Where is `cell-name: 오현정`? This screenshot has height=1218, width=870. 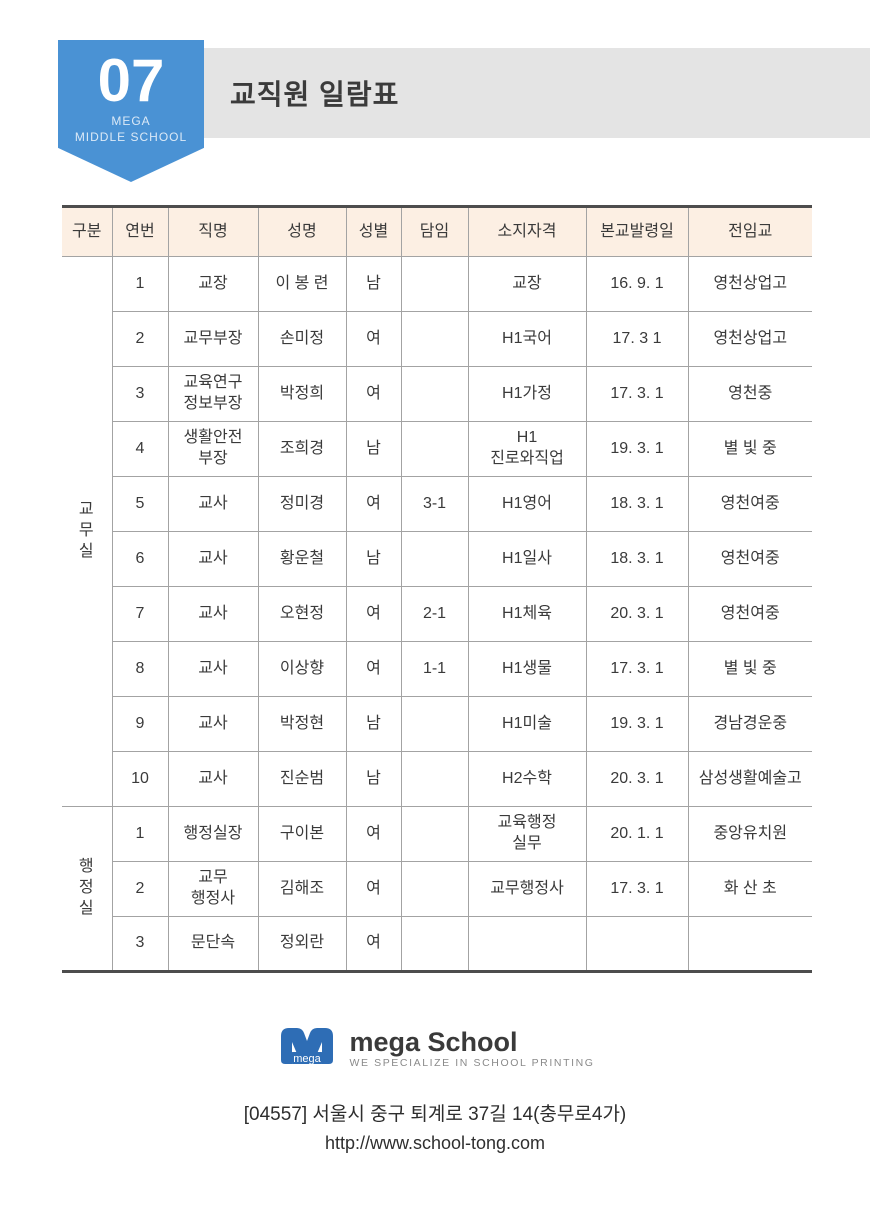 cell-name: 오현정 is located at coordinates (302, 614).